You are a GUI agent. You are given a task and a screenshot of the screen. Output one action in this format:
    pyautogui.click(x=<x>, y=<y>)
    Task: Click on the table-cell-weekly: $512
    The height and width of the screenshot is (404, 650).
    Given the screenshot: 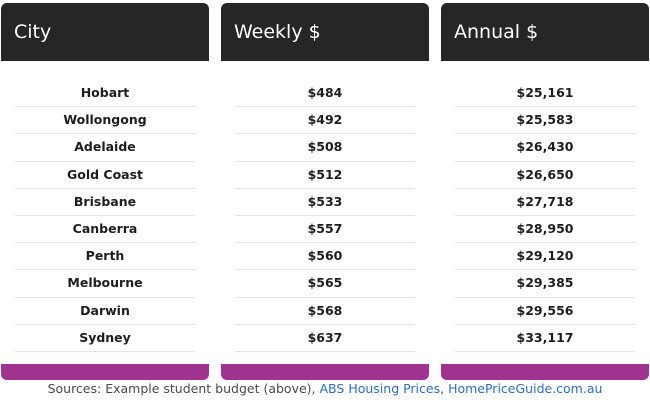 What is the action you would take?
    pyautogui.click(x=325, y=175)
    